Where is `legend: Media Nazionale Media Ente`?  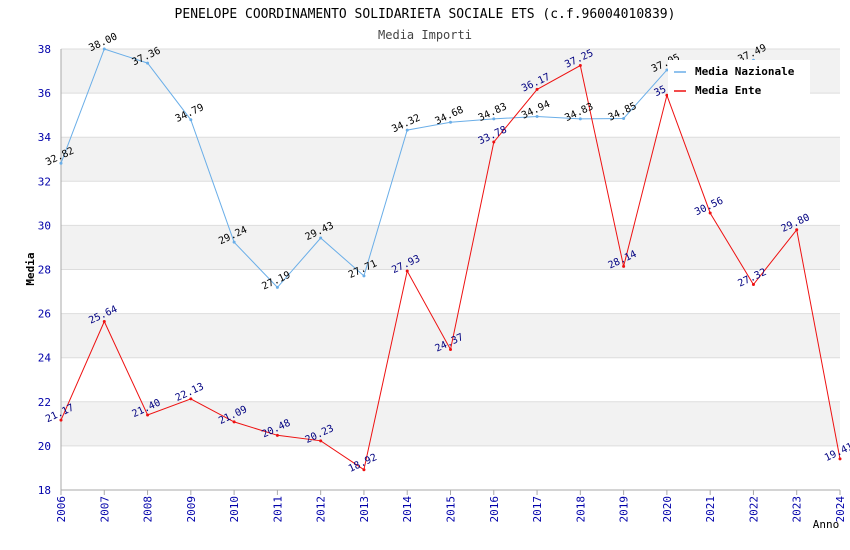
legend: Media Nazionale Media Ente is located at coordinates (739, 78).